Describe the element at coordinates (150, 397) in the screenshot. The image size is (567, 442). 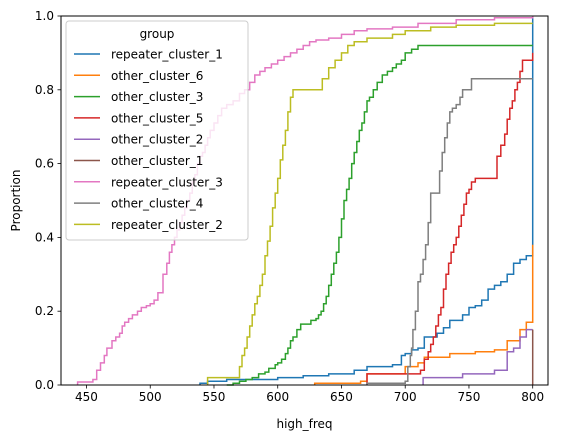
I see `x-tick-label: 500` at that location.